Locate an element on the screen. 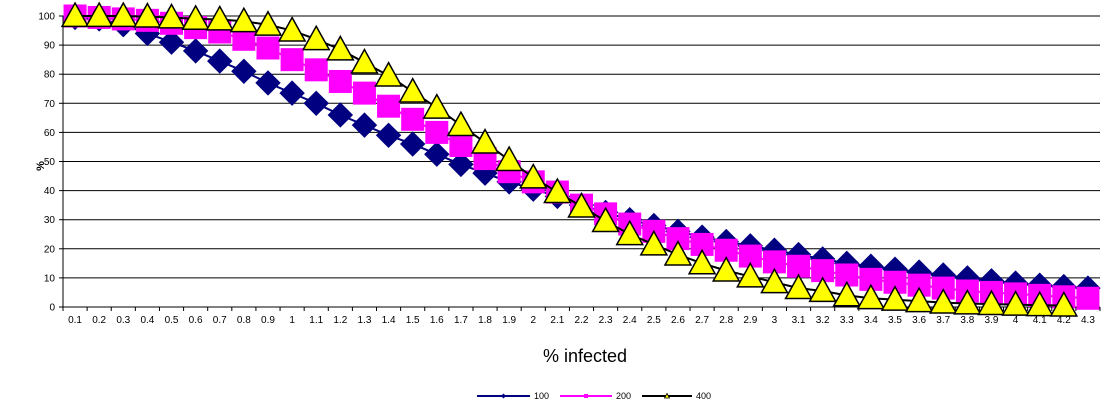  x-tick-label: 4.2 is located at coordinates (1064, 320).